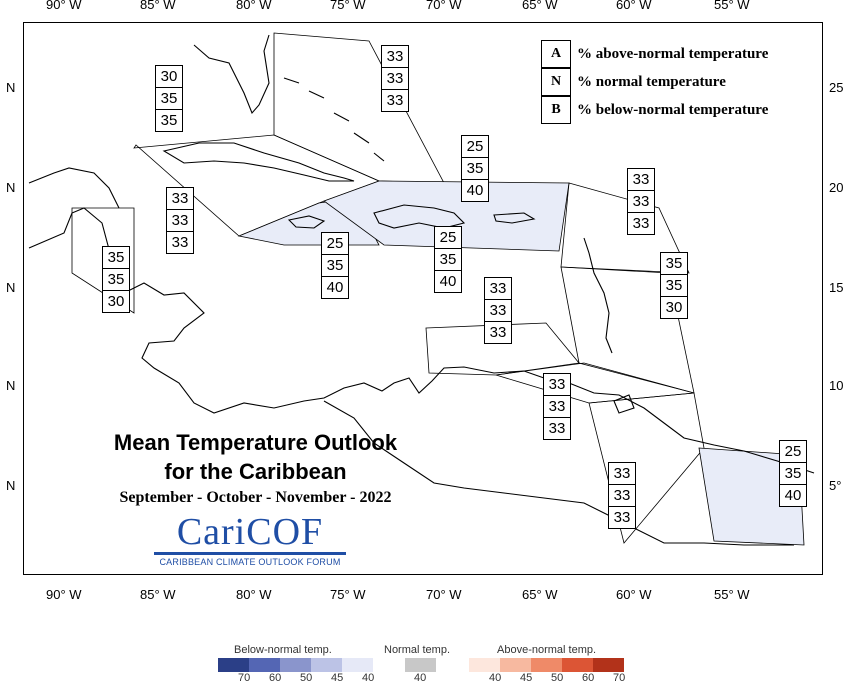 The image size is (845, 684). What do you see at coordinates (337, 678) in the screenshot?
I see `below-number-3: 45` at bounding box center [337, 678].